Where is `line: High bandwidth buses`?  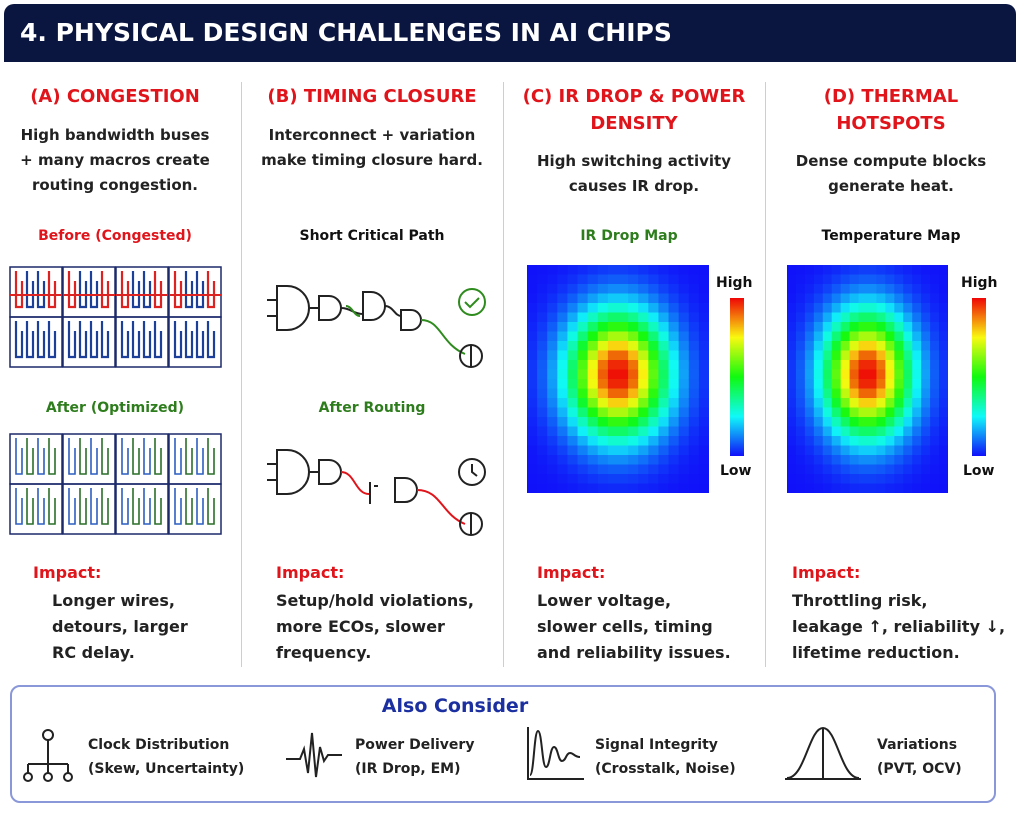
line: High bandwidth buses is located at coordinates (115, 135).